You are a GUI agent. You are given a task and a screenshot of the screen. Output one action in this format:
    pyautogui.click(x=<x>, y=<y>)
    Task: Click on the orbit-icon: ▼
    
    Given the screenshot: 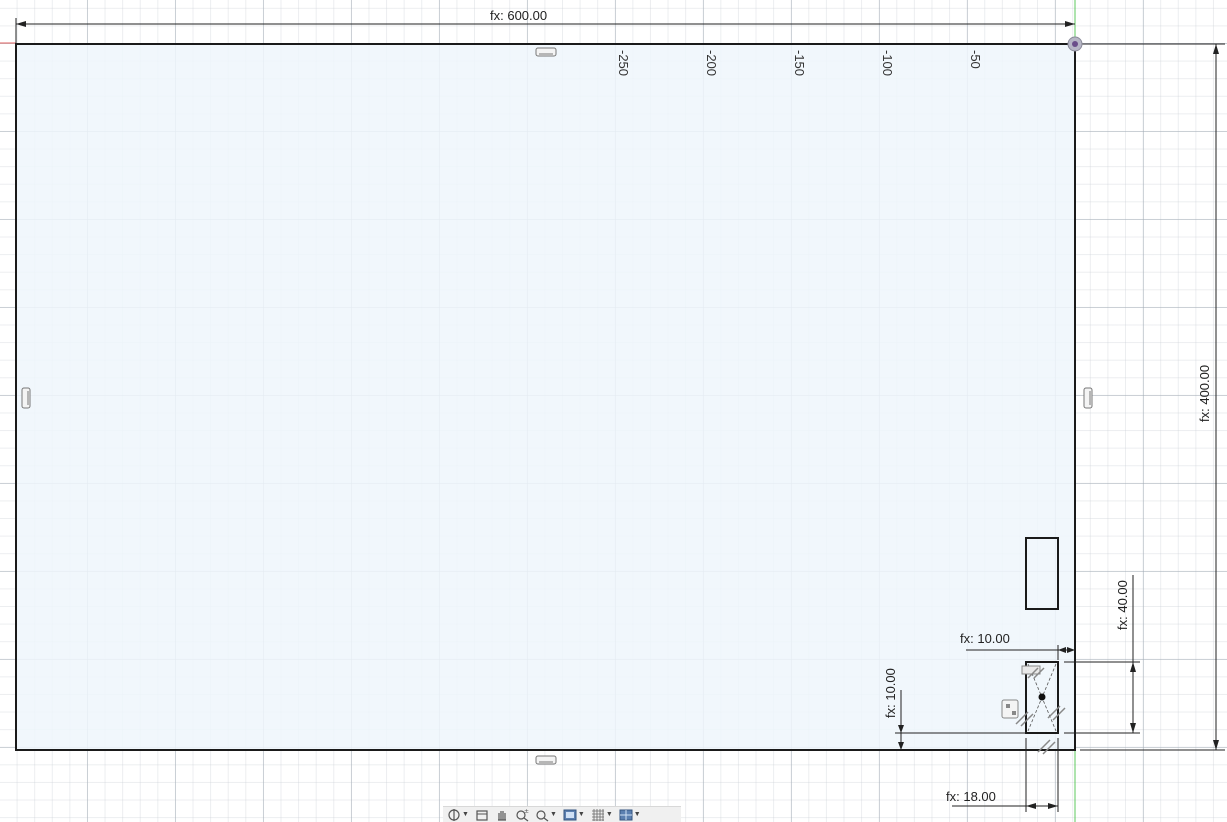 What is the action you would take?
    pyautogui.click(x=458, y=815)
    